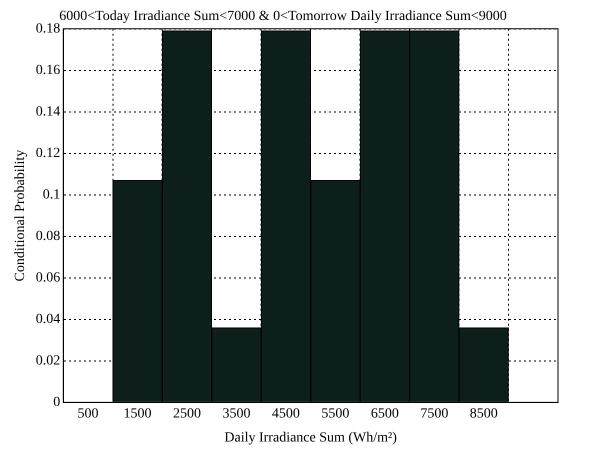 The width and height of the screenshot is (606, 458). What do you see at coordinates (384, 414) in the screenshot?
I see `x-tick-label: 6500` at bounding box center [384, 414].